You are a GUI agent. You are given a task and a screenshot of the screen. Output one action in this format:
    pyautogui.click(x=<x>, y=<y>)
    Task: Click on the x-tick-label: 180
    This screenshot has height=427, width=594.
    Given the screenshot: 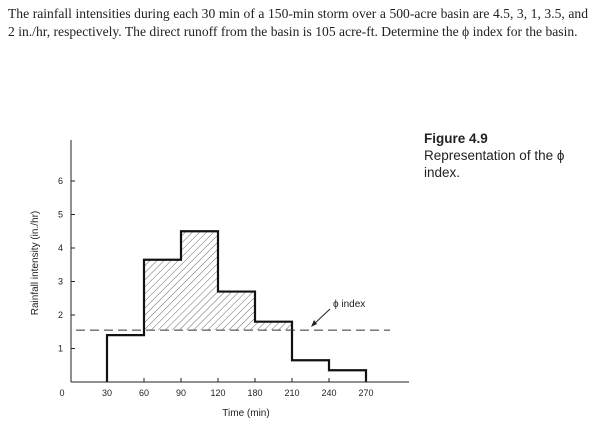 What is the action you would take?
    pyautogui.click(x=254, y=393)
    